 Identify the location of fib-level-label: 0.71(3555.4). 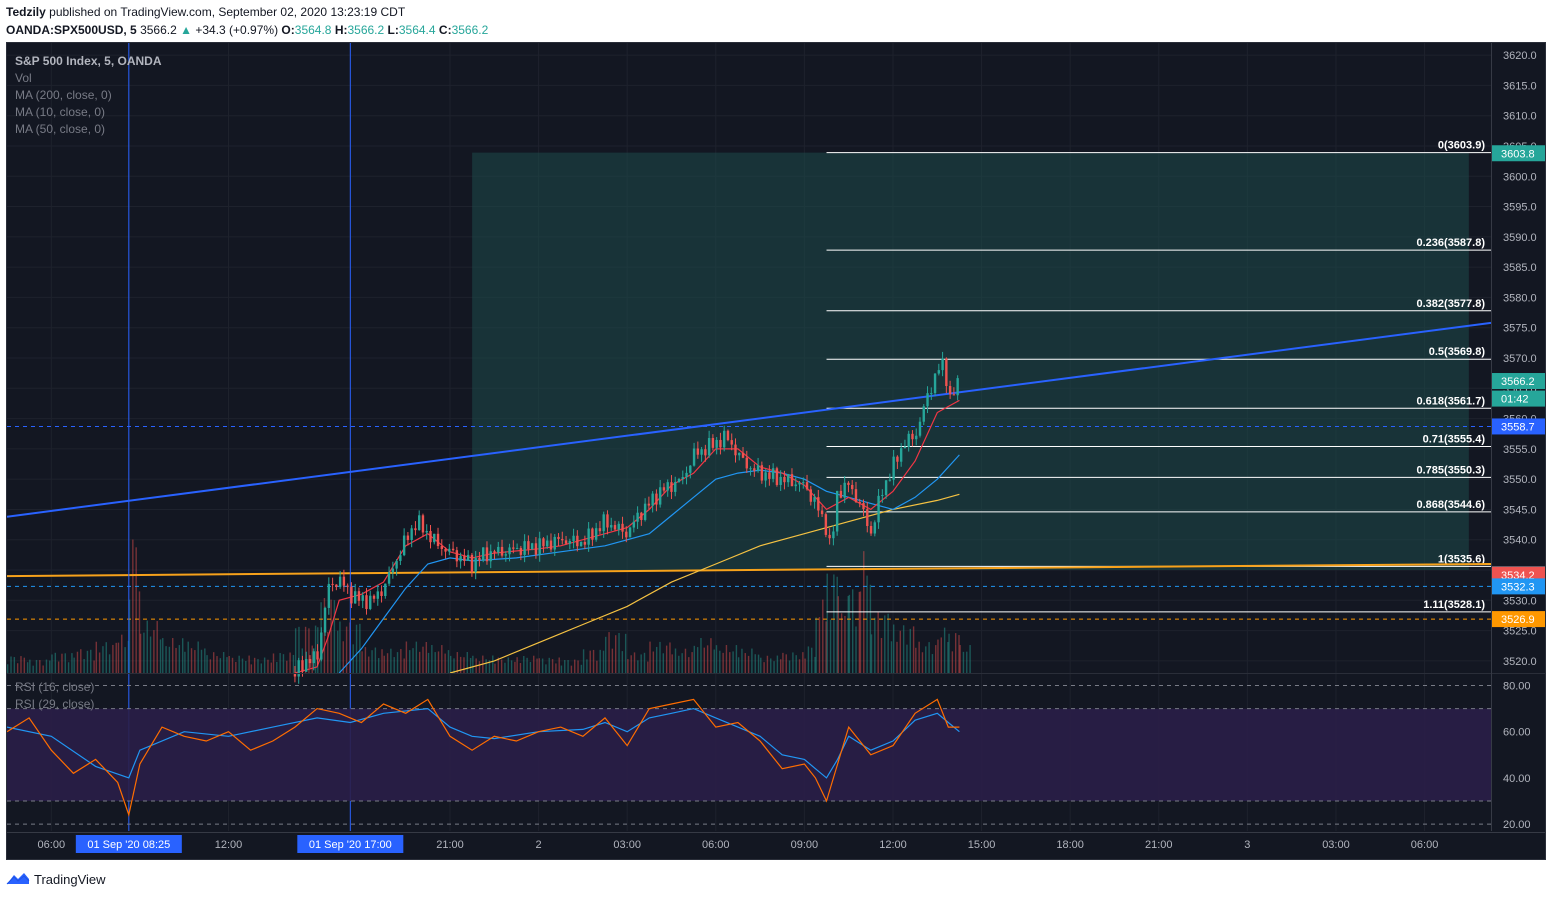
(1454, 439).